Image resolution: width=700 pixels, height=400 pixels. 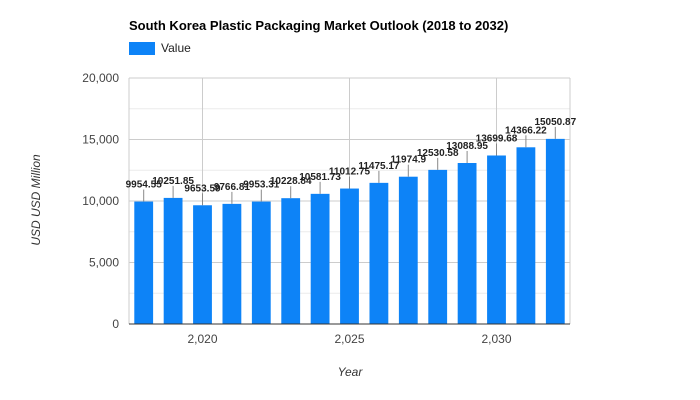 What do you see at coordinates (438, 153) in the screenshot?
I see `data-label: 12530.58` at bounding box center [438, 153].